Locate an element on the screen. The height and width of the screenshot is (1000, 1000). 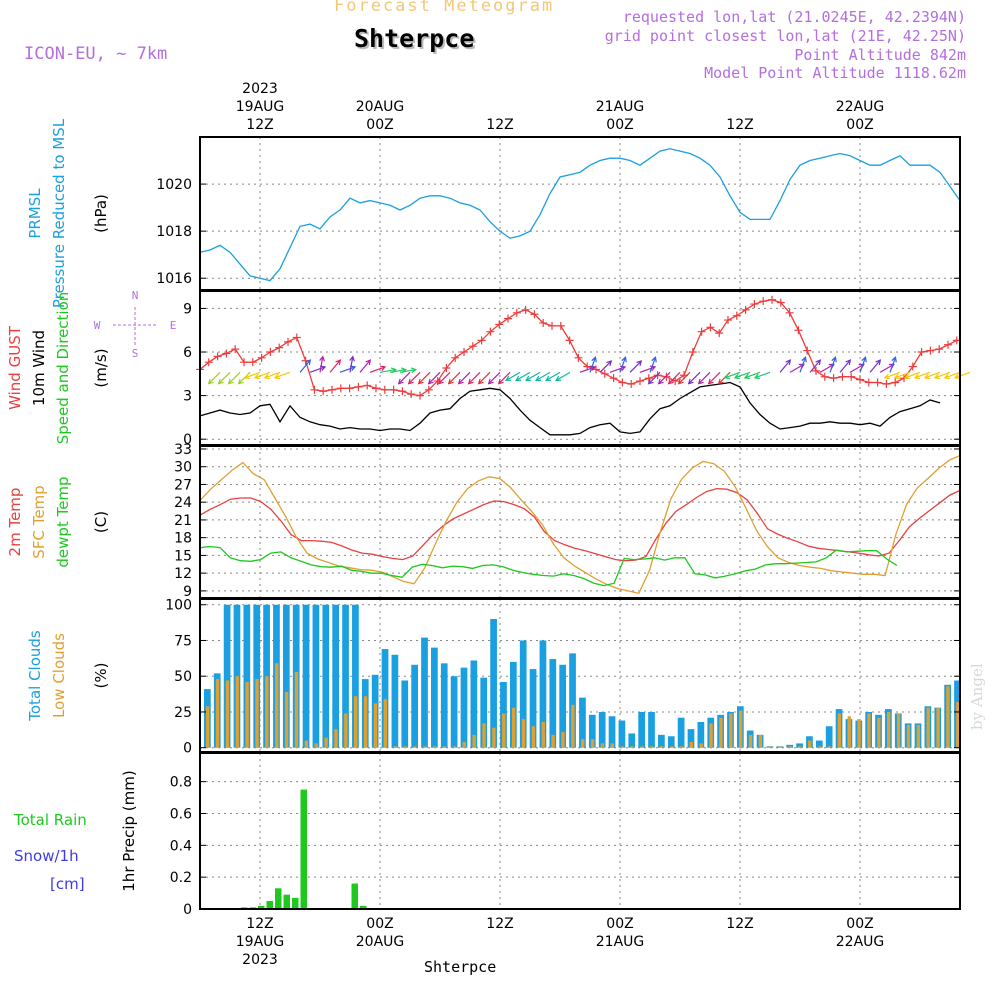
panel-label: [cm] is located at coordinates (67, 884).